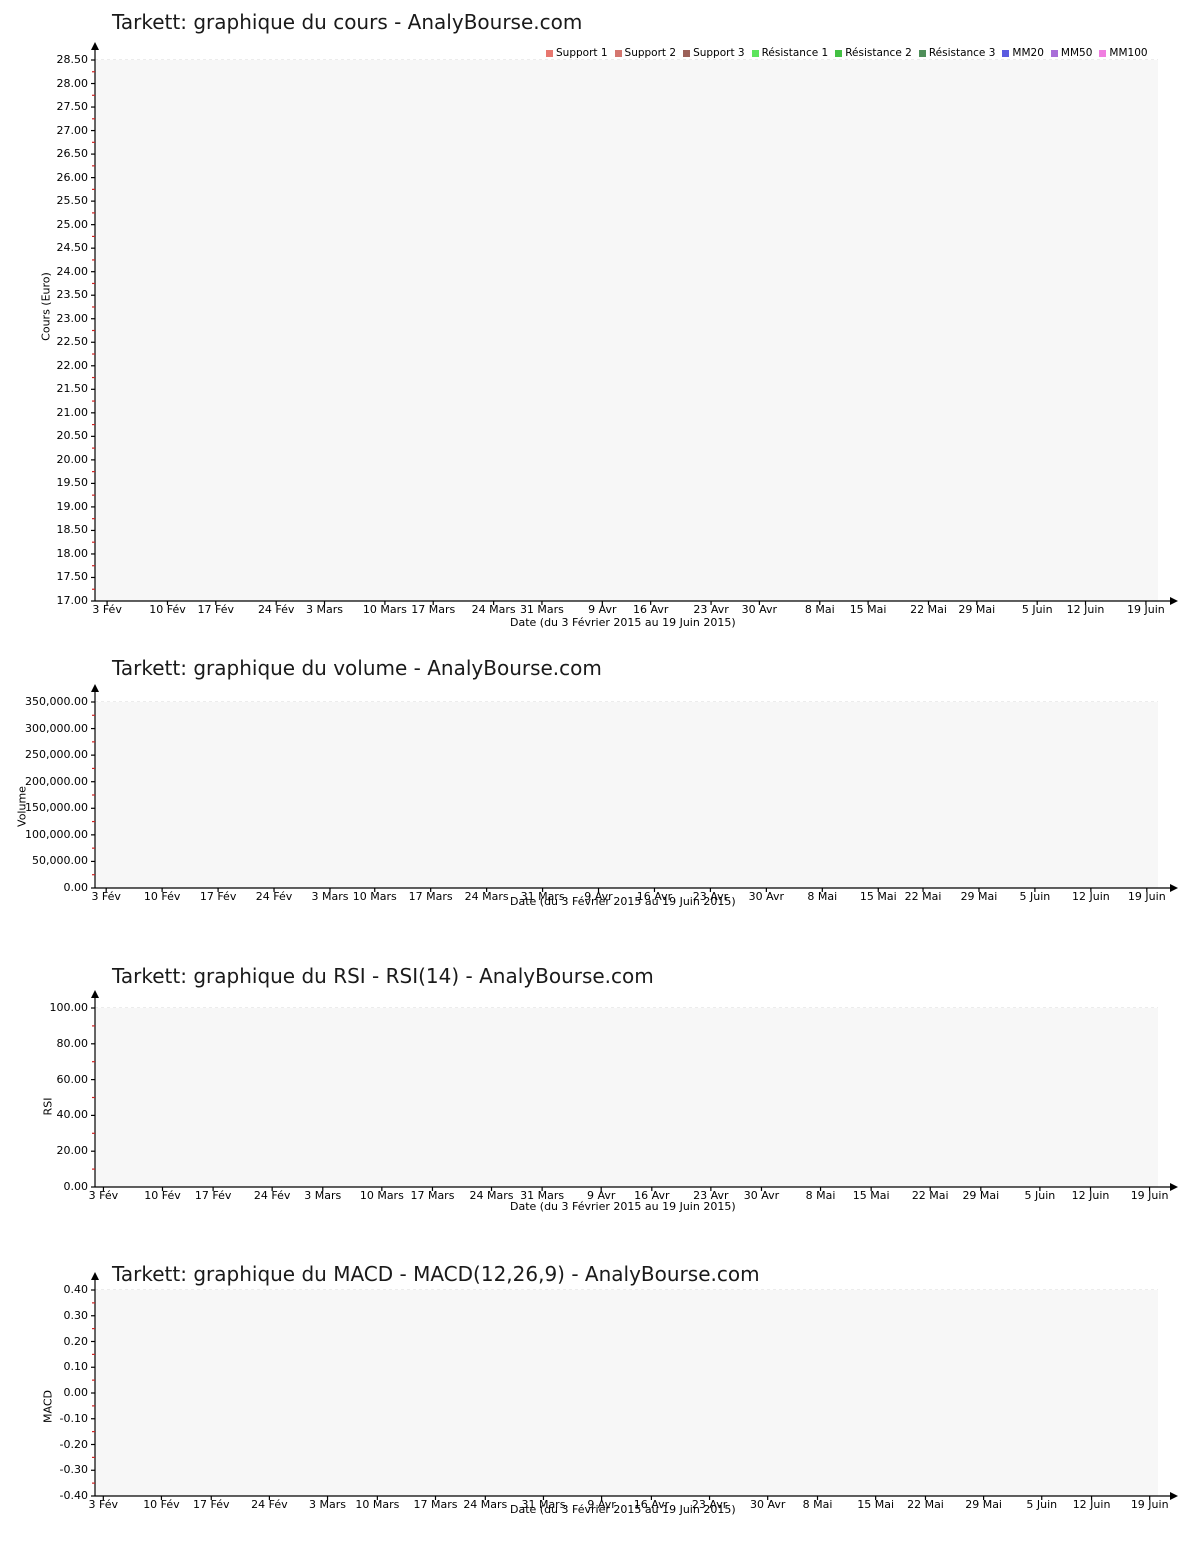 The image size is (1200, 1550). What do you see at coordinates (56, 808) in the screenshot?
I see `y-tick-label: 150,000.00` at bounding box center [56, 808].